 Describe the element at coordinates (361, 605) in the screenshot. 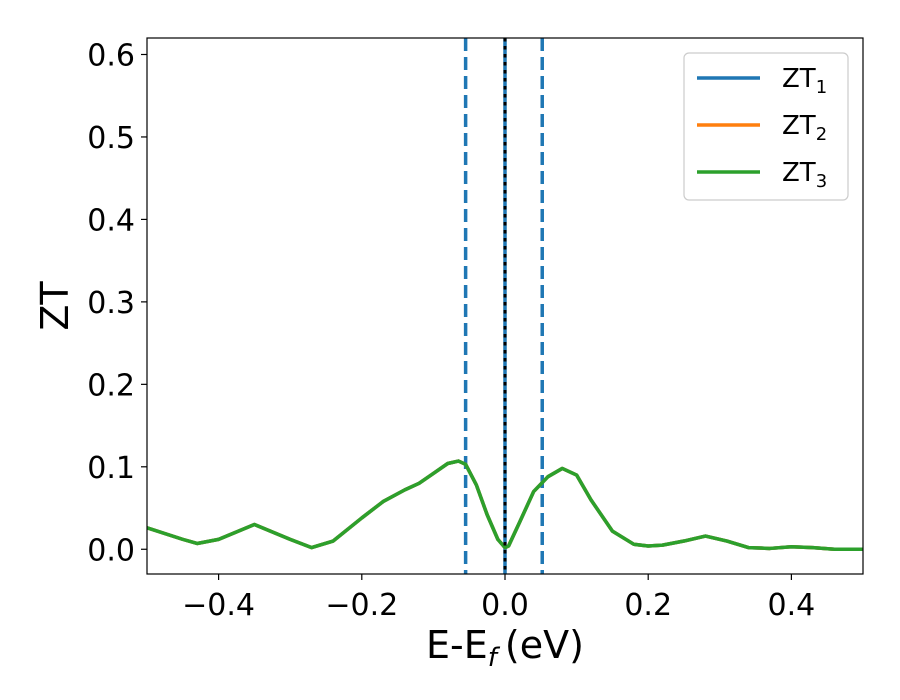

I see `x-tick-label: −0.2` at that location.